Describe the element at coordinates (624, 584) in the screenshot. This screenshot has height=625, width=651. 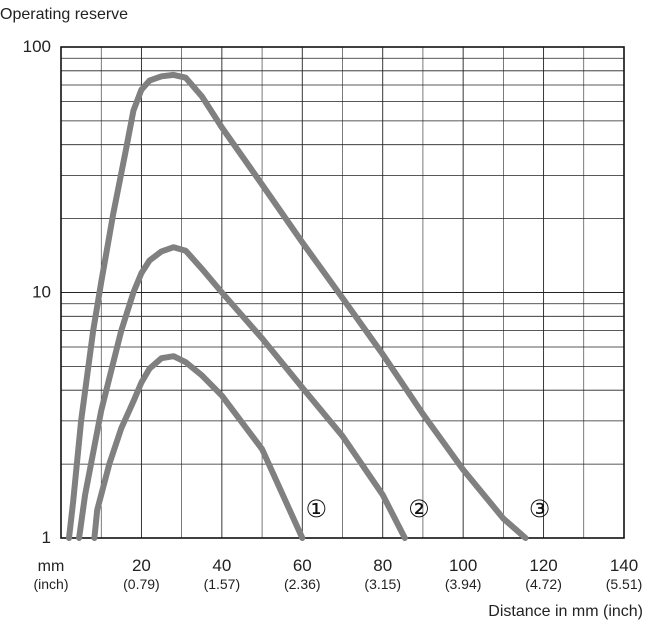
I see `x-tick-label-inch: (5.51)` at that location.